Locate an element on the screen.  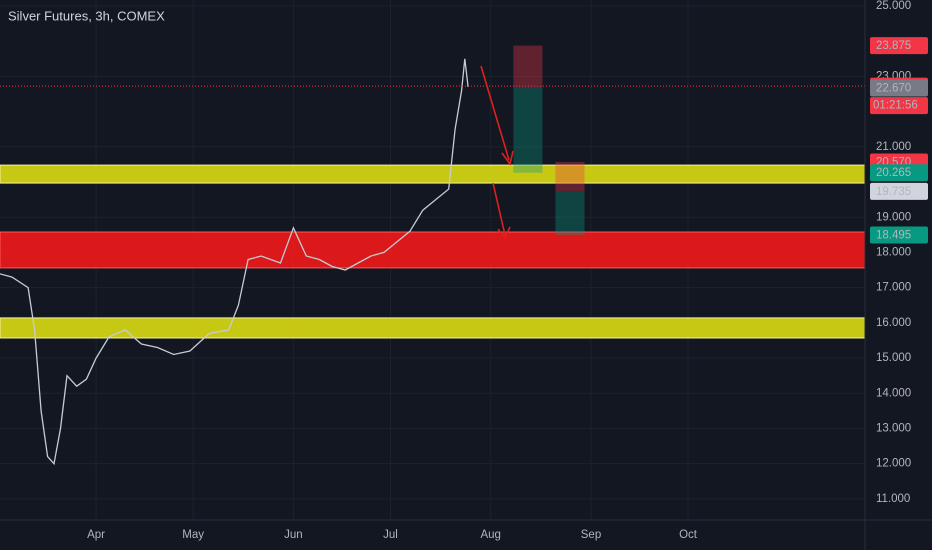
arrows is located at coordinates (497, 152).